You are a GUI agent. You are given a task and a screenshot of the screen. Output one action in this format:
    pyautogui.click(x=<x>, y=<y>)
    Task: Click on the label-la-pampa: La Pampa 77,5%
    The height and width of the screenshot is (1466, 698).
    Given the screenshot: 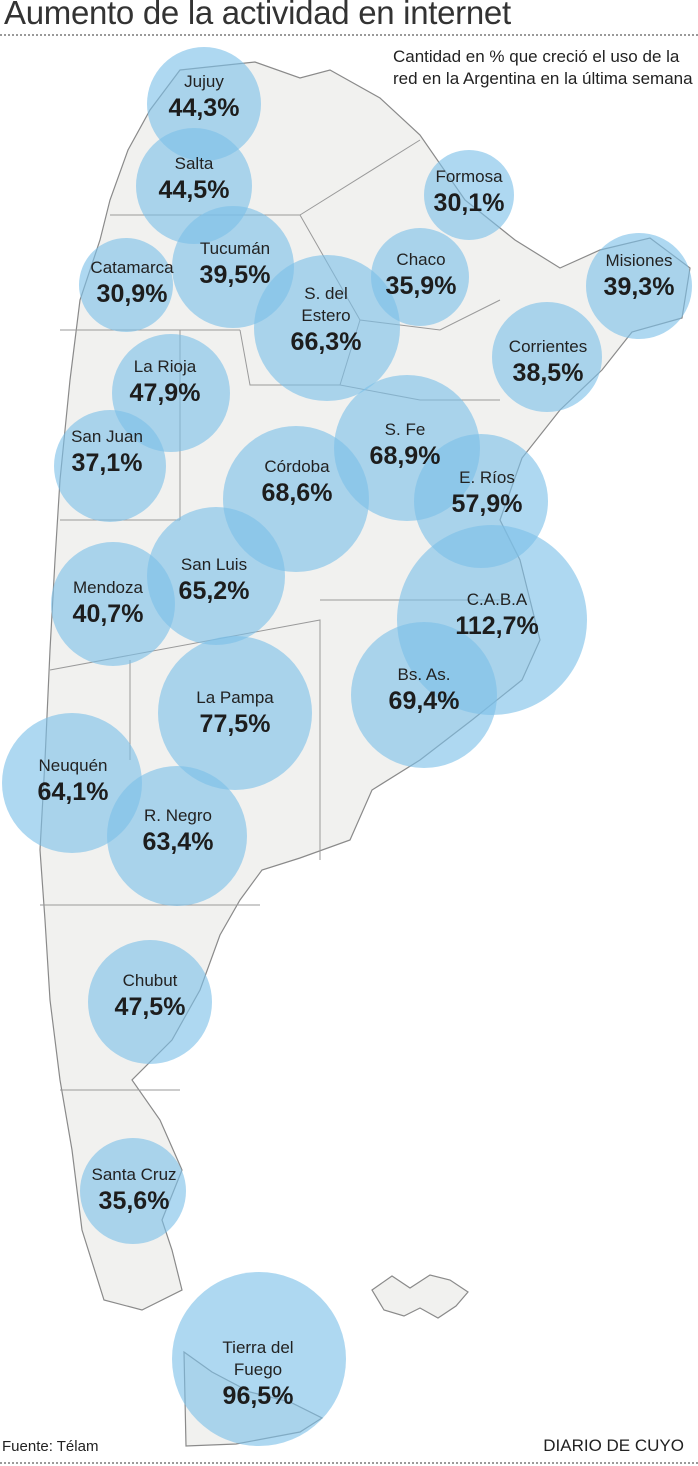 What is the action you would take?
    pyautogui.click(x=235, y=713)
    